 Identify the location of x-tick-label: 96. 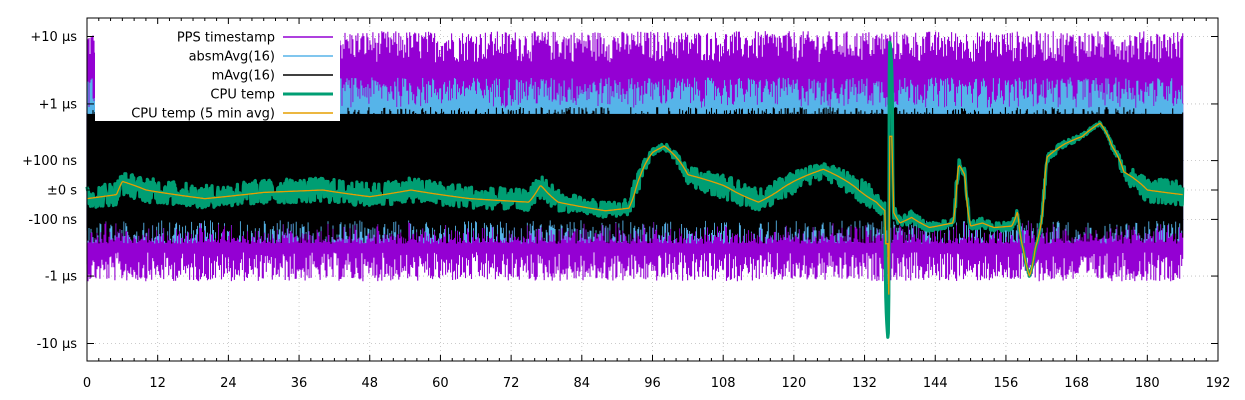
(652, 383).